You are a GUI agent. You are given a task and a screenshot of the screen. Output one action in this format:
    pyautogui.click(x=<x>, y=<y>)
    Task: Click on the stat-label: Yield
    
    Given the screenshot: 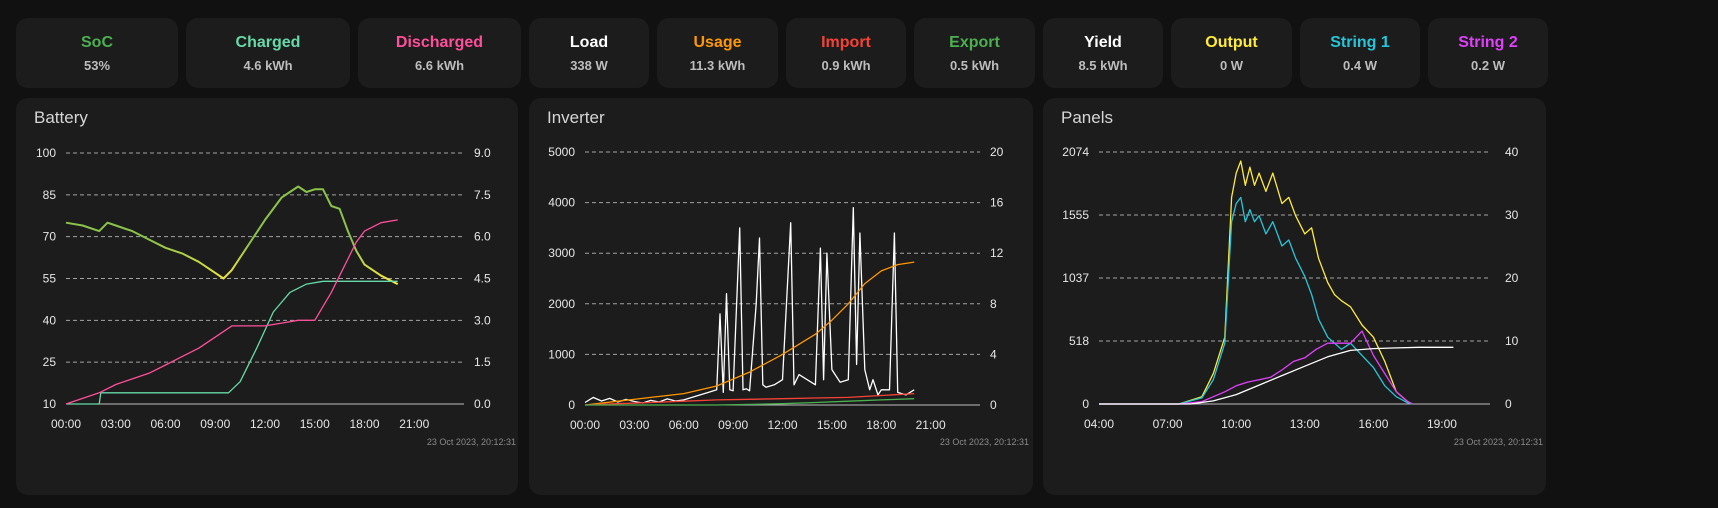 What is the action you would take?
    pyautogui.click(x=1103, y=42)
    